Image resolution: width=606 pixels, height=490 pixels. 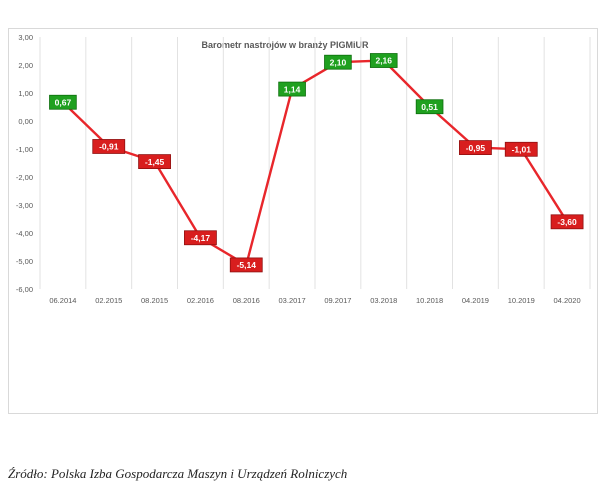 What do you see at coordinates (25, 93) in the screenshot?
I see `y-tick-label: 1,00` at bounding box center [25, 93].